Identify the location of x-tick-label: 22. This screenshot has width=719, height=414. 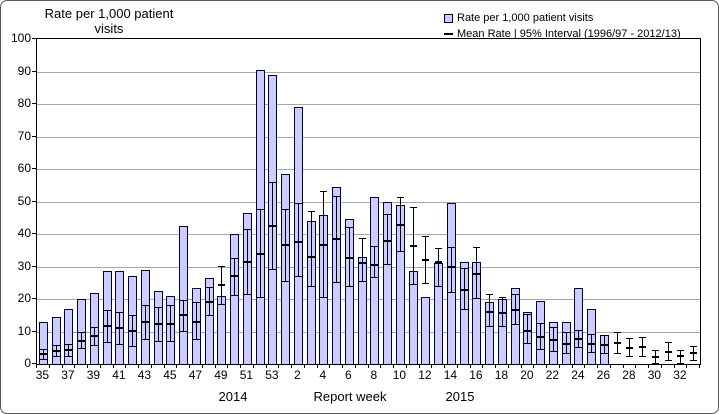
(552, 375).